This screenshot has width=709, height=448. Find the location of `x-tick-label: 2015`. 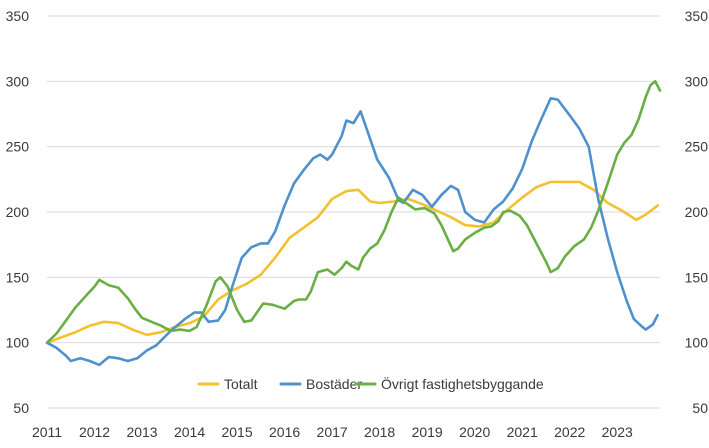

x-tick-label: 2015 is located at coordinates (236, 432).